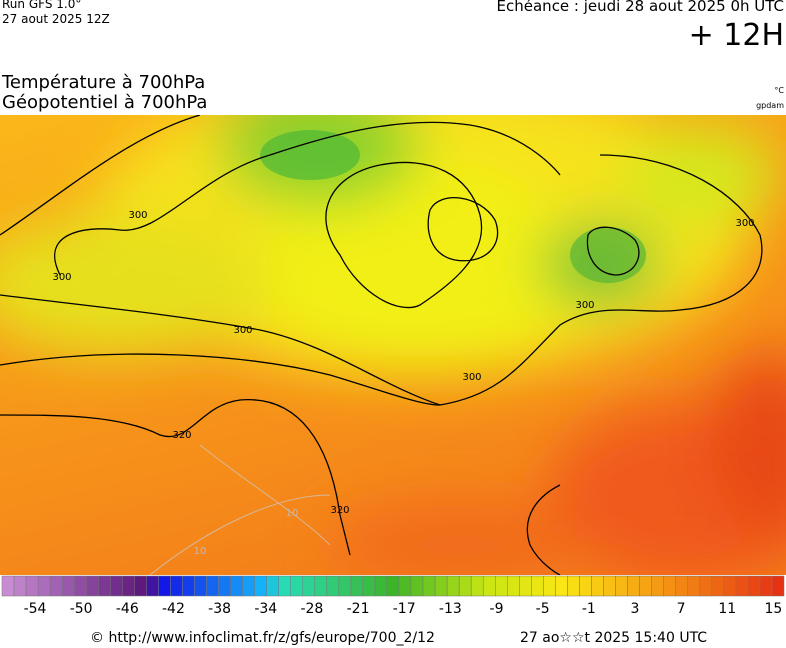 This screenshot has height=648, width=786. What do you see at coordinates (81, 609) in the screenshot?
I see `colorbar-label: -50` at bounding box center [81, 609].